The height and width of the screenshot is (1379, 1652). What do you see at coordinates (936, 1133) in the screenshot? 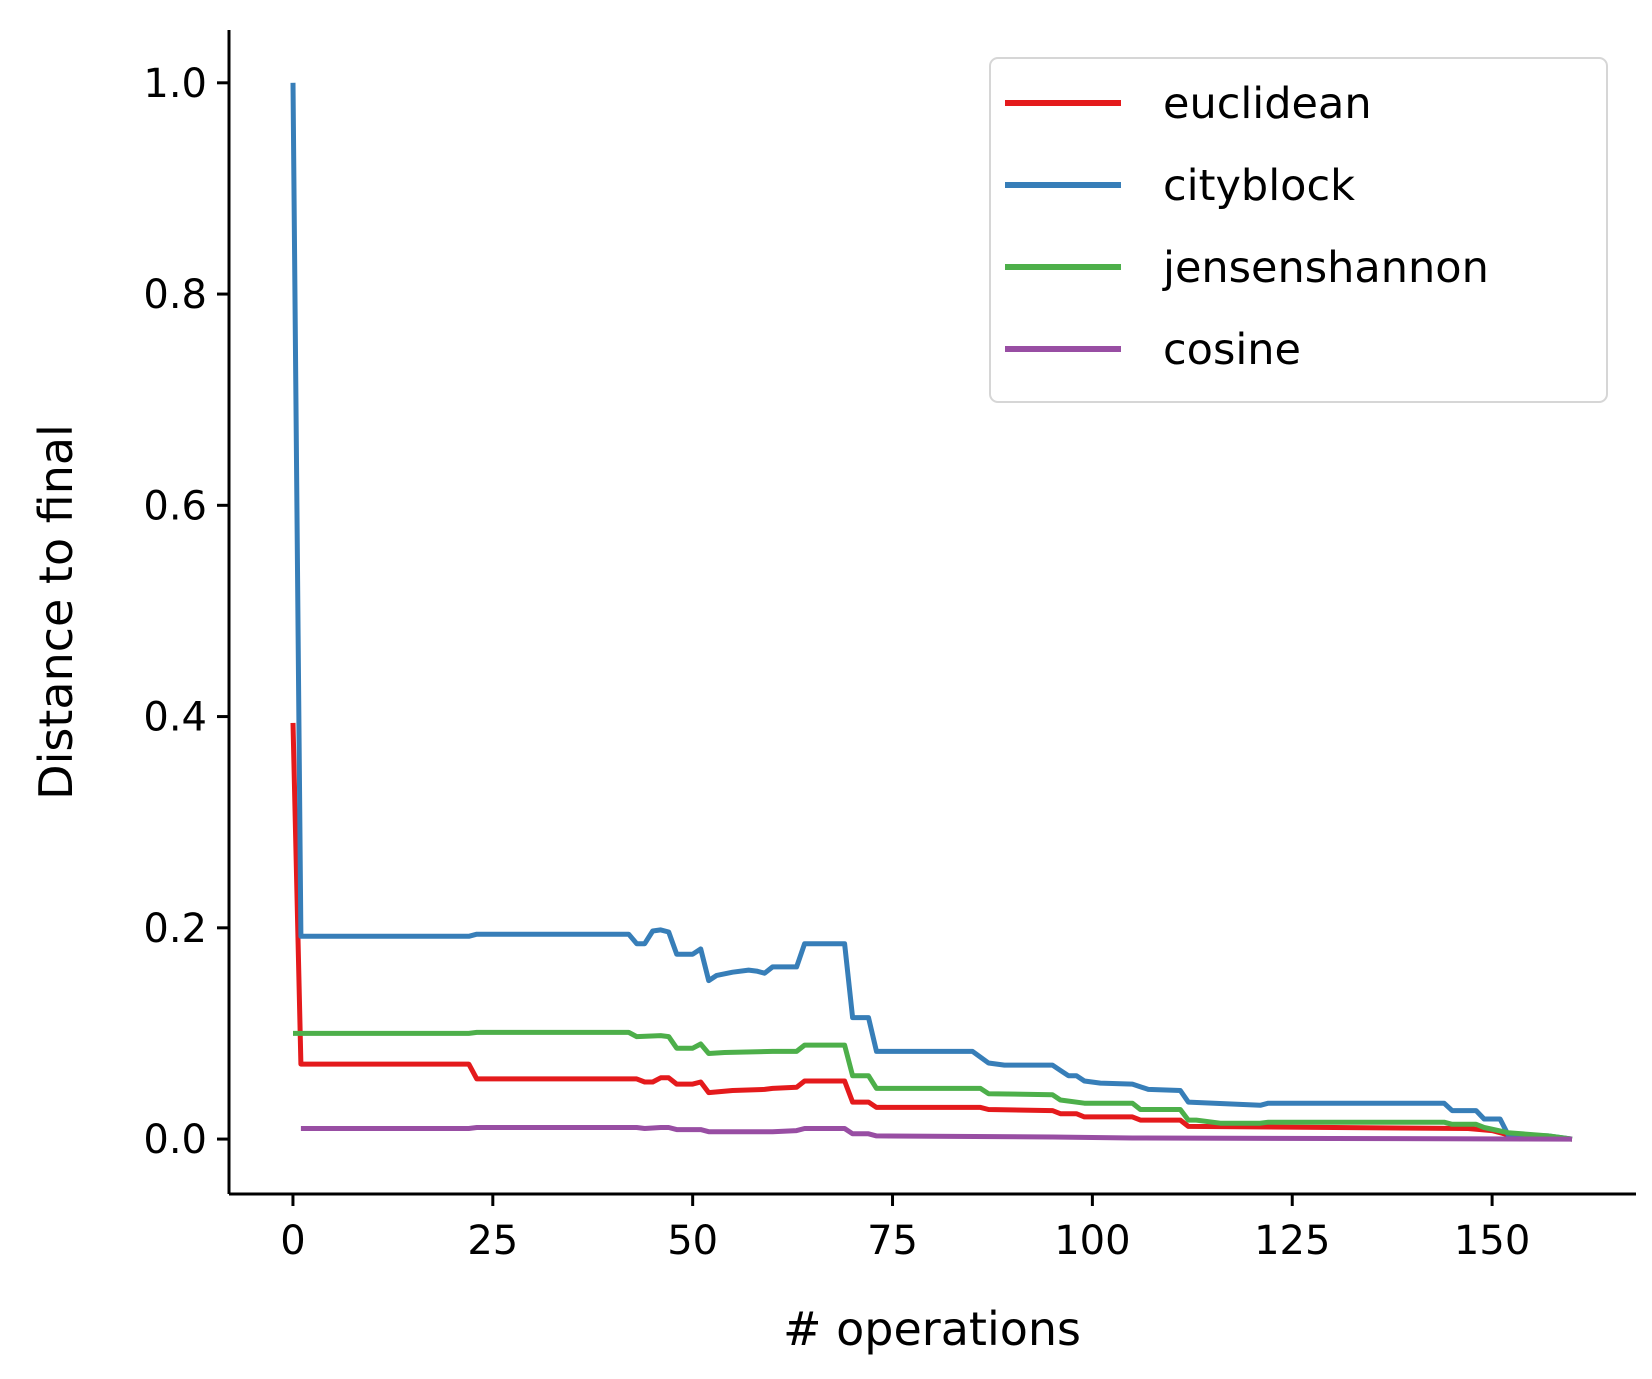
I see `series-line-cosine` at bounding box center [936, 1133].